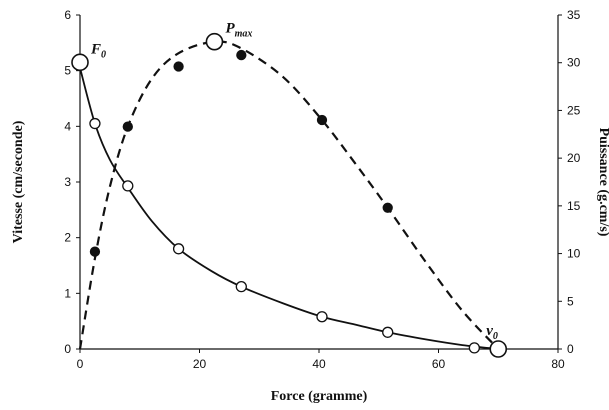  What do you see at coordinates (574, 15) in the screenshot?
I see `right-y-tick-label: 35` at bounding box center [574, 15].